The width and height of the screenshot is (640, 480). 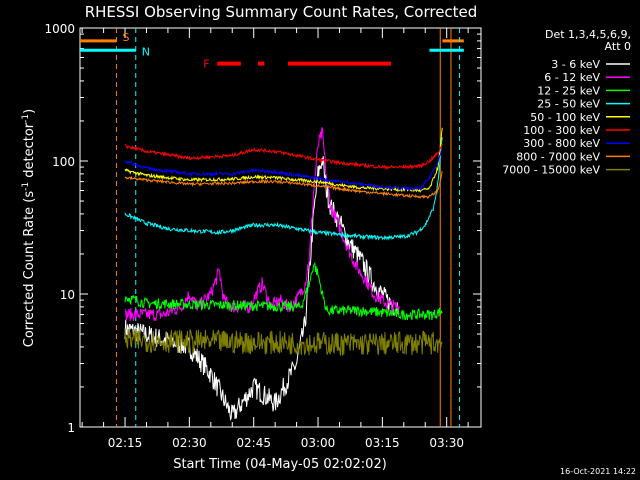 What do you see at coordinates (283, 342) in the screenshot?
I see `series-7000-15000keV` at bounding box center [283, 342].